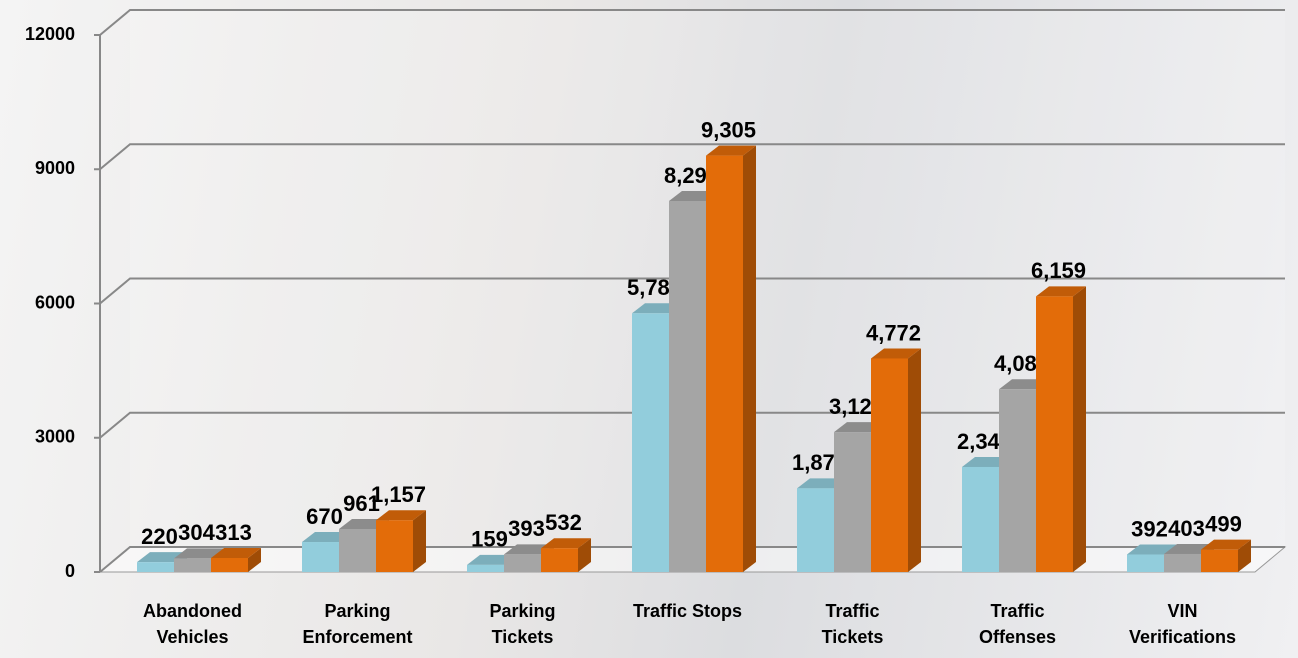  What do you see at coordinates (1186, 528) in the screenshot?
I see `value-label: 403` at bounding box center [1186, 528].